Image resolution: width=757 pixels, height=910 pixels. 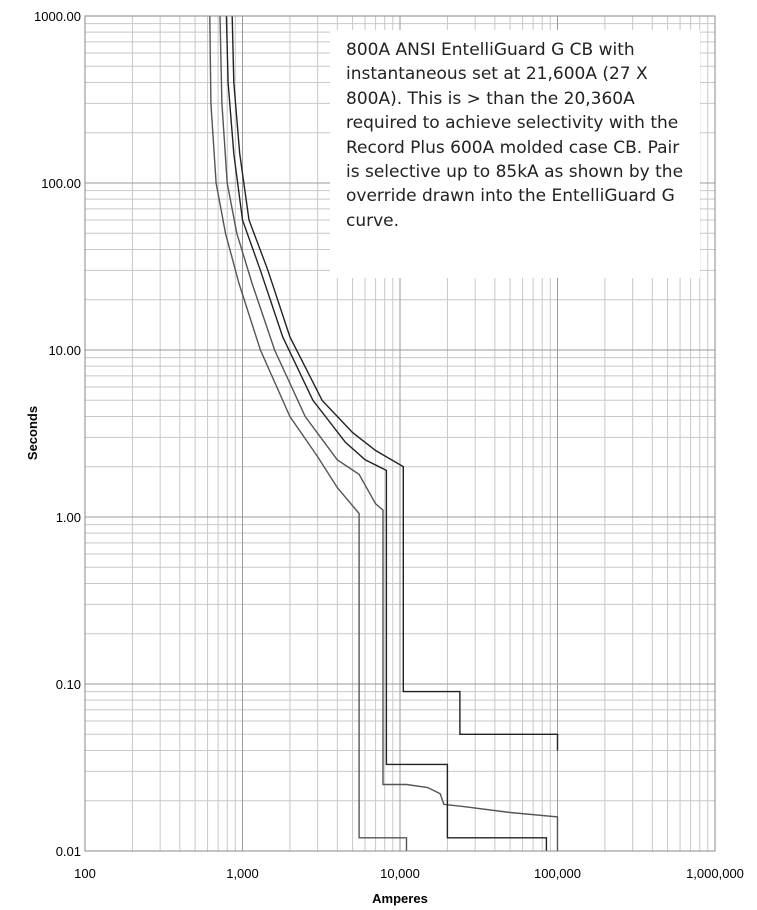 What do you see at coordinates (400, 873) in the screenshot?
I see `x-tick-label: 10,000` at bounding box center [400, 873].